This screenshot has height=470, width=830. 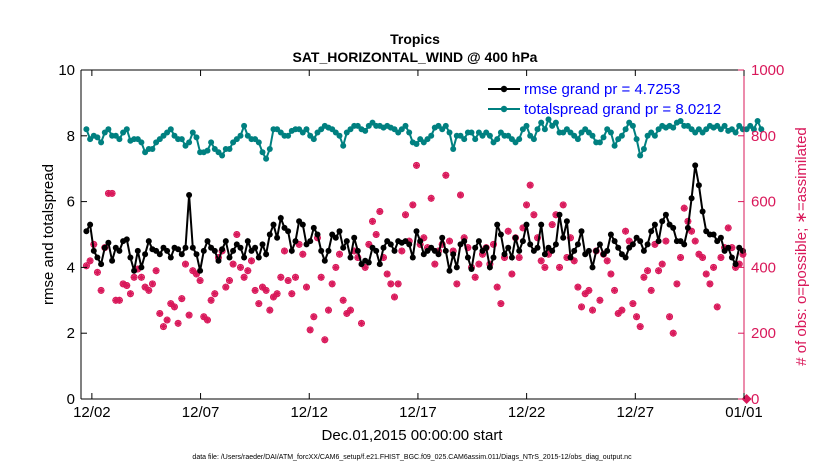 I want to click on y-tick-label-right: 1000, so click(x=767, y=70).